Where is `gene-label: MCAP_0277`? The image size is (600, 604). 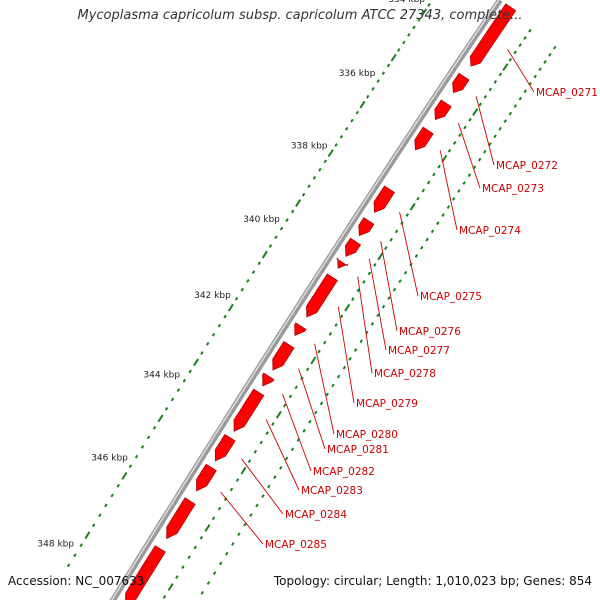
gene-label: MCAP_0277 is located at coordinates (419, 351).